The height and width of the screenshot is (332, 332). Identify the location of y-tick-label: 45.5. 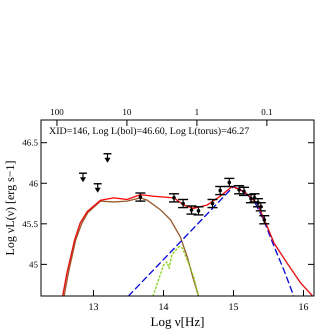
(30, 223).